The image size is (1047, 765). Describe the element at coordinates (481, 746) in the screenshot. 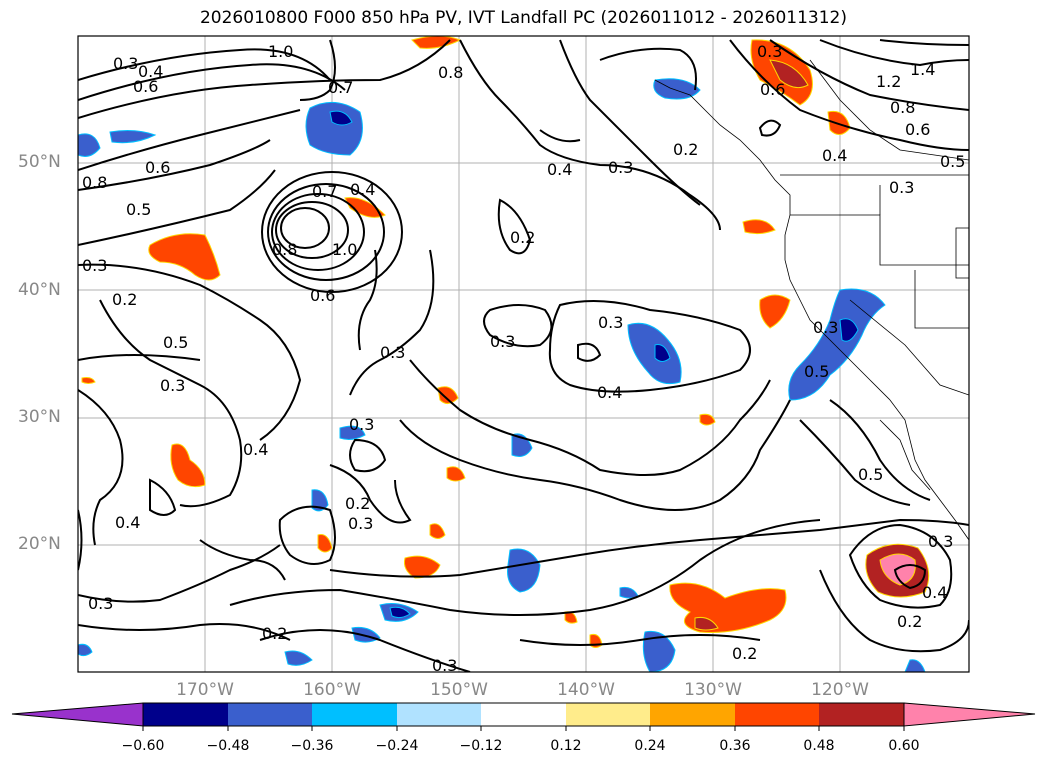

I see `colorbar-tick-label: −0.12` at that location.